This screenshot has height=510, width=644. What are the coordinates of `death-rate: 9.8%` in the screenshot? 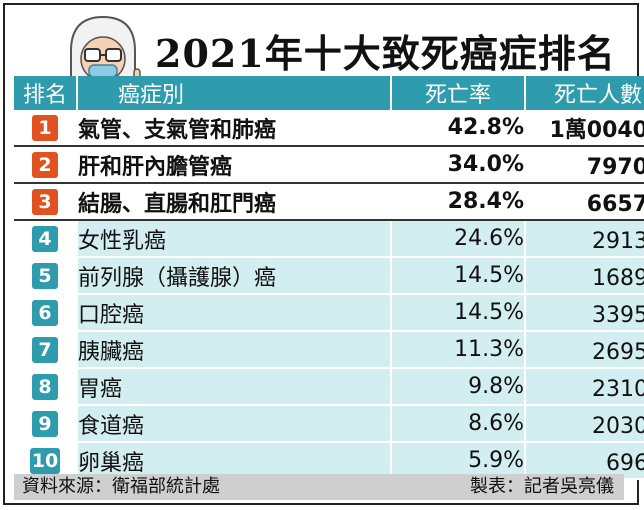 It's located at (458, 387).